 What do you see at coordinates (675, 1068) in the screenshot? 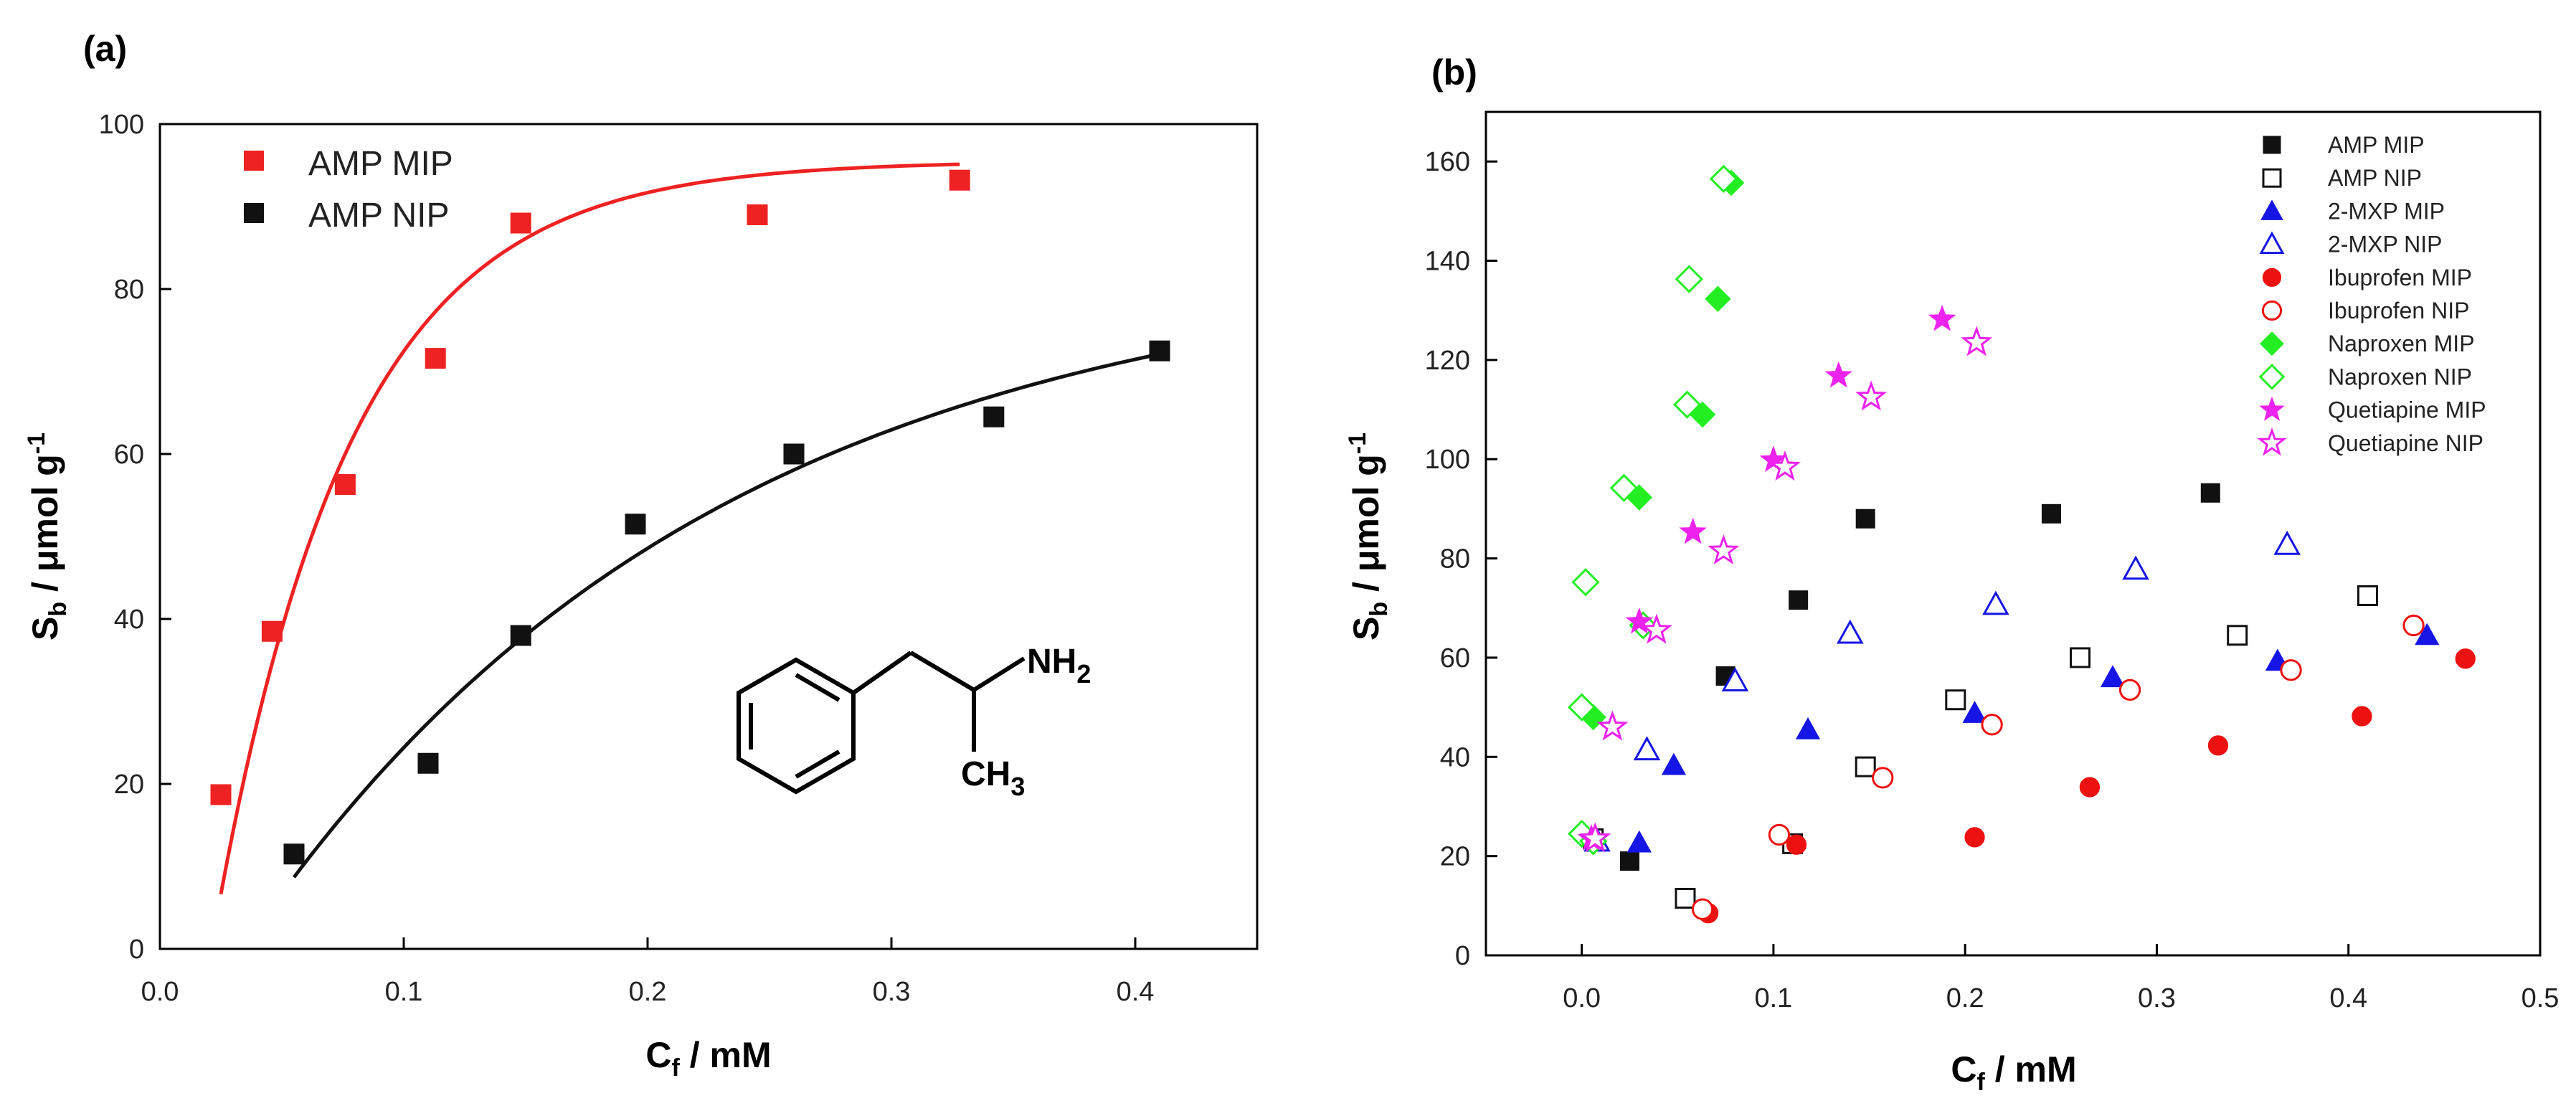
I see `a-xlabel-sub: f` at bounding box center [675, 1068].